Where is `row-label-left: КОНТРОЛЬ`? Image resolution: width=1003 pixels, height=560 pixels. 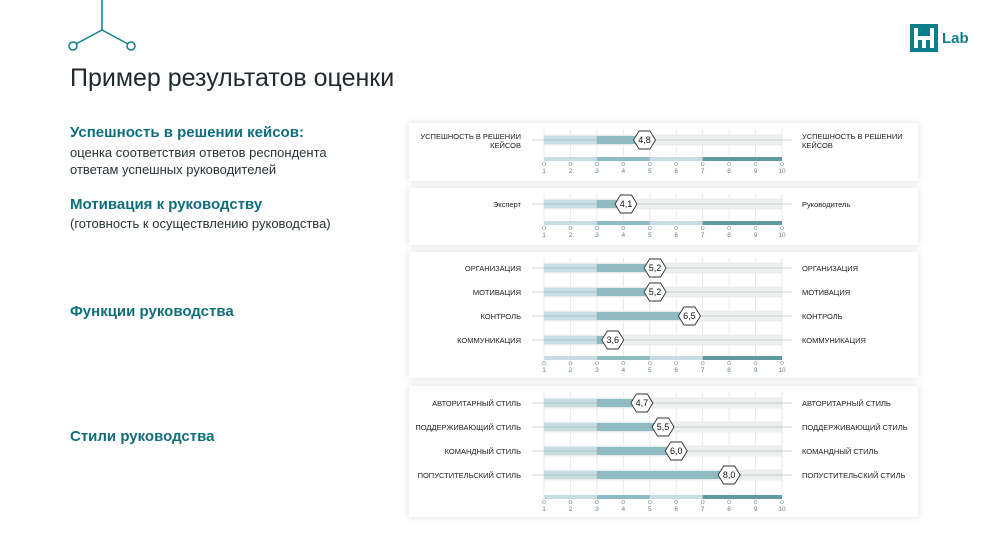
row-label-left: КОНТРОЛЬ is located at coordinates (500, 316).